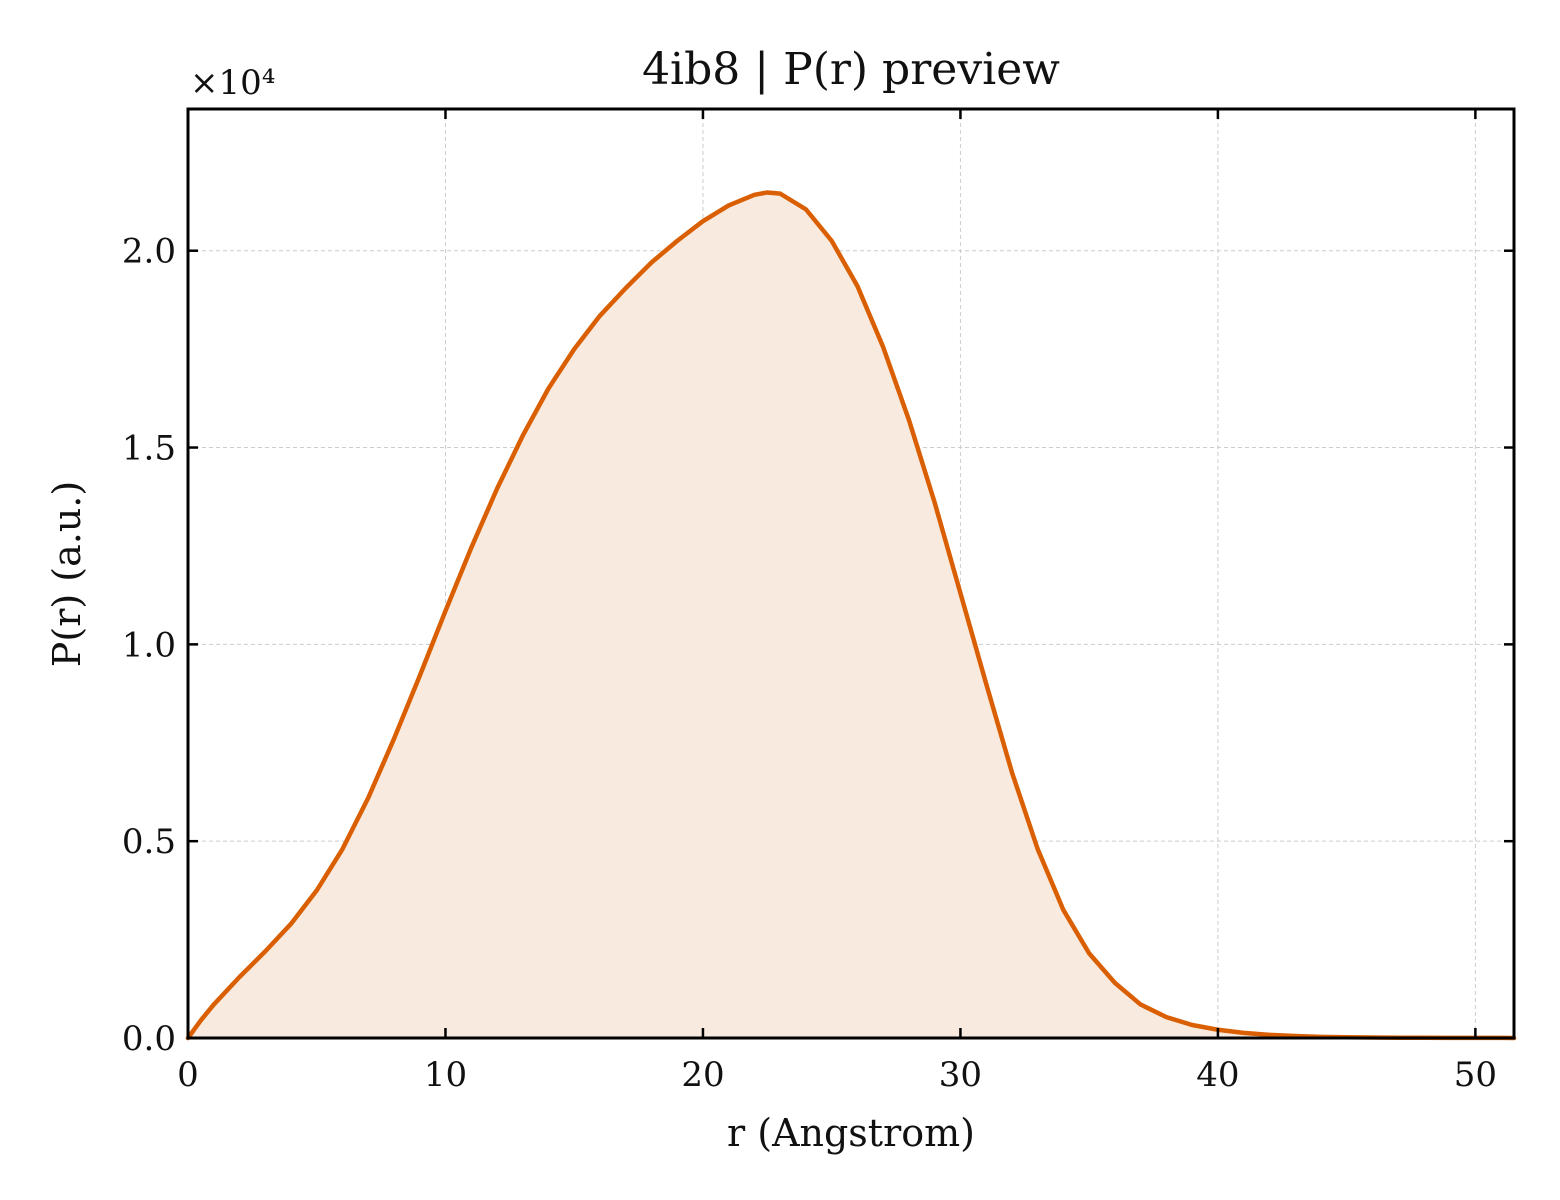 The height and width of the screenshot is (1200, 1560). What do you see at coordinates (851, 1133) in the screenshot?
I see `x-axis-label: r (Angstrom)` at bounding box center [851, 1133].